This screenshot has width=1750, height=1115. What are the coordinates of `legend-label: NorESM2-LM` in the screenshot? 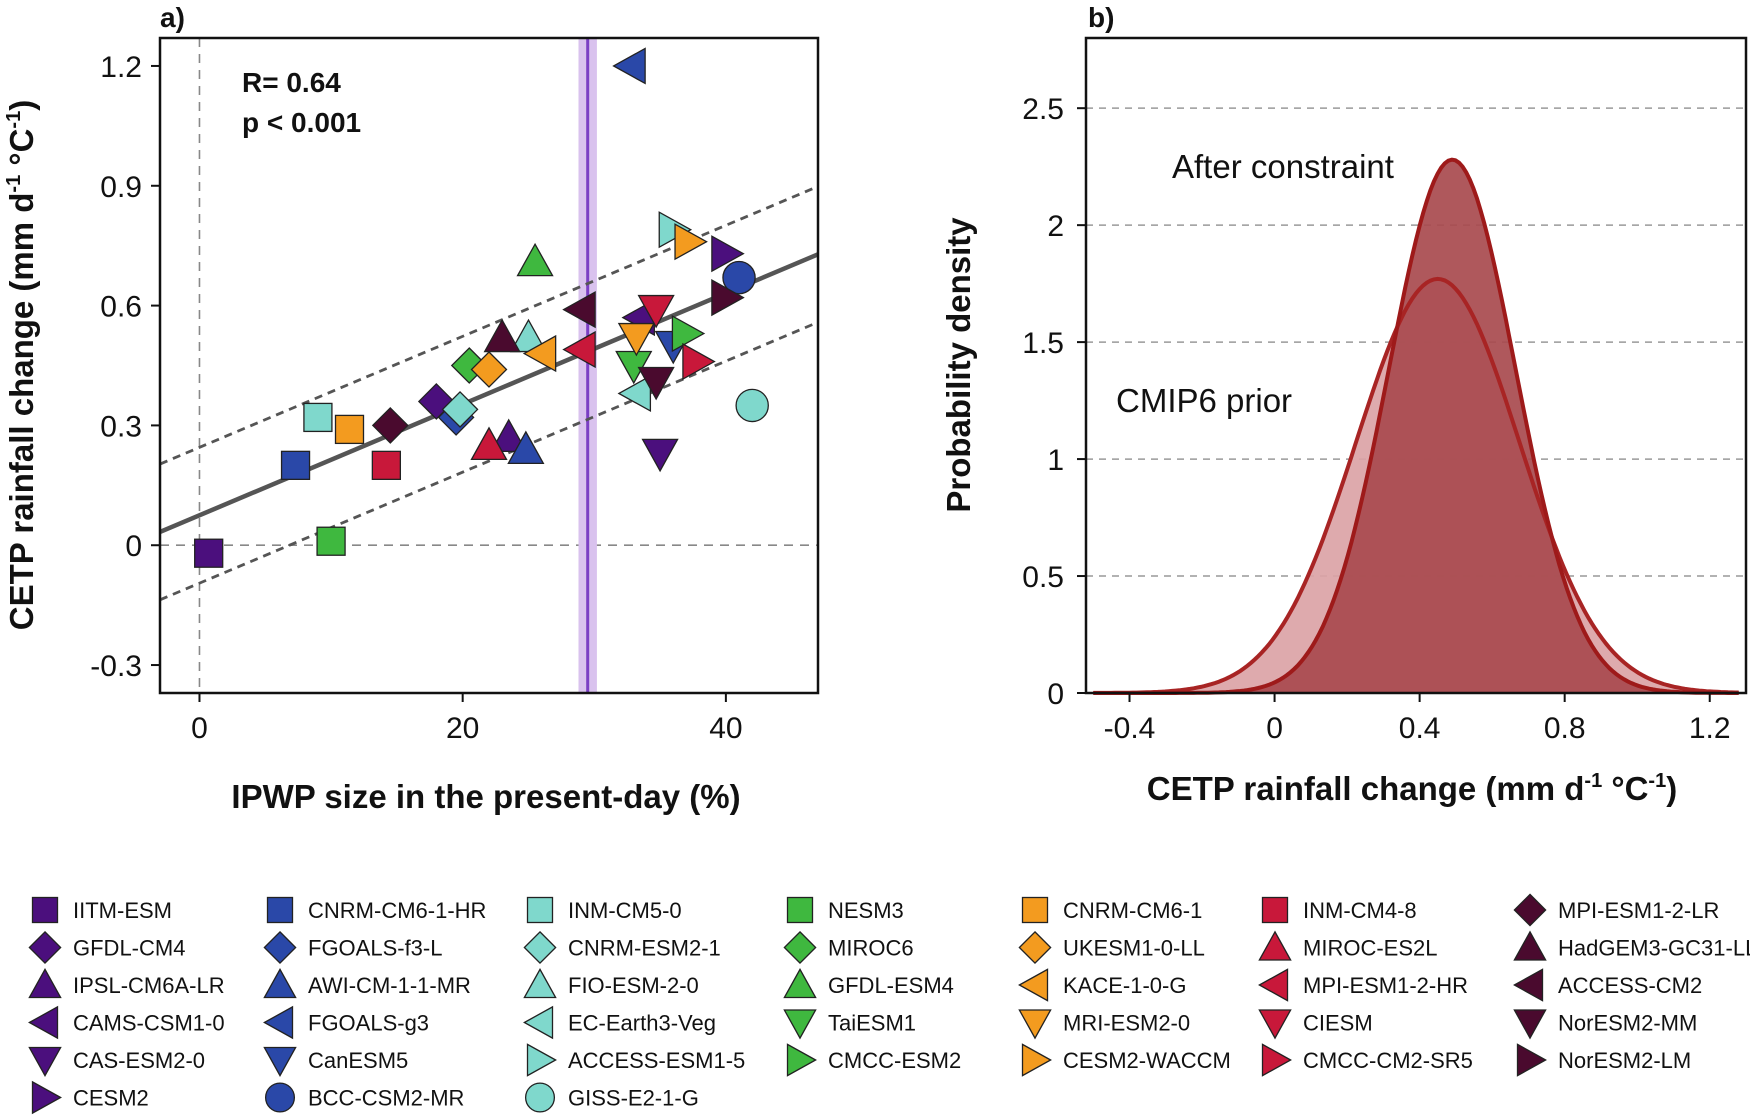 It's located at (1624, 1060).